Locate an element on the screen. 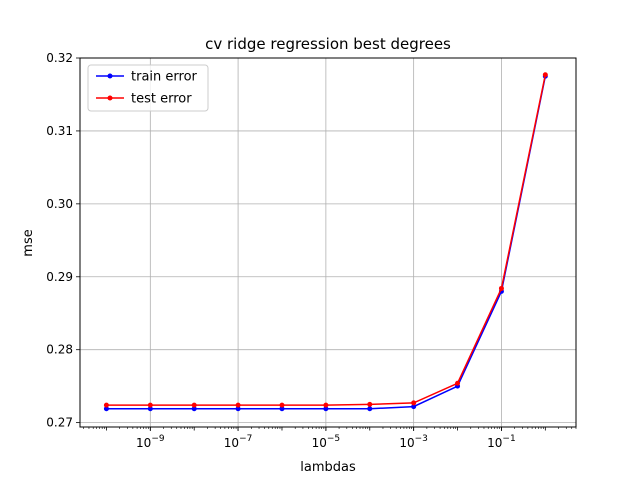 This screenshot has height=480, width=640. x-tick-label: 10⁻⁵ is located at coordinates (326, 442).